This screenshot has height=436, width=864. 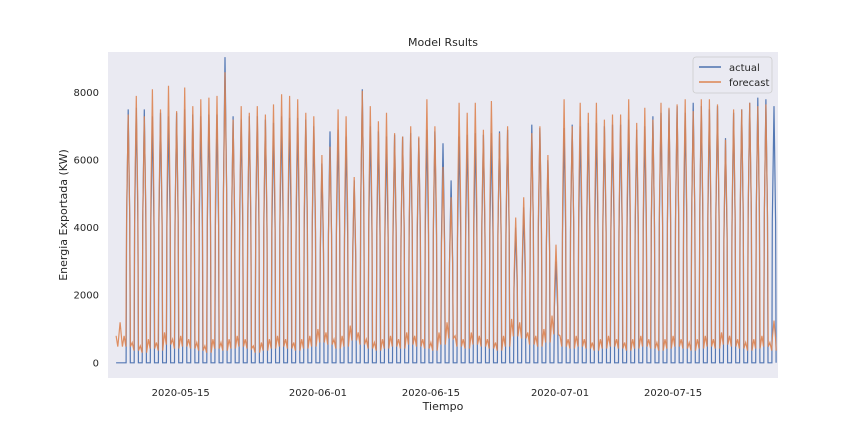 I want to click on y-tick-label: 2000, so click(x=86, y=296).